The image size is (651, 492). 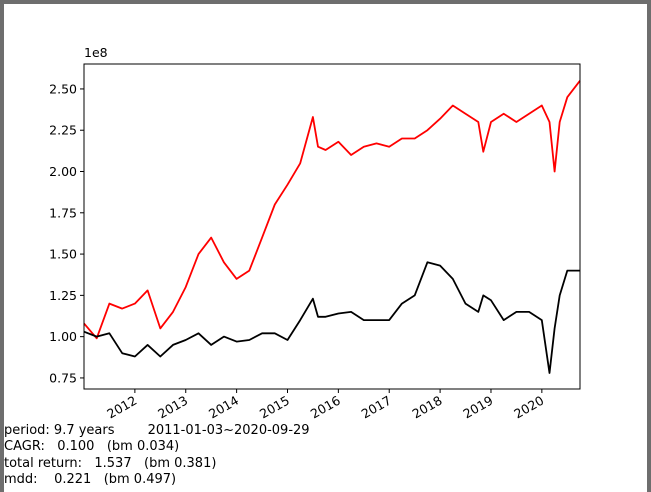 What do you see at coordinates (63, 254) in the screenshot?
I see `y-tick-label: 1.50` at bounding box center [63, 254].